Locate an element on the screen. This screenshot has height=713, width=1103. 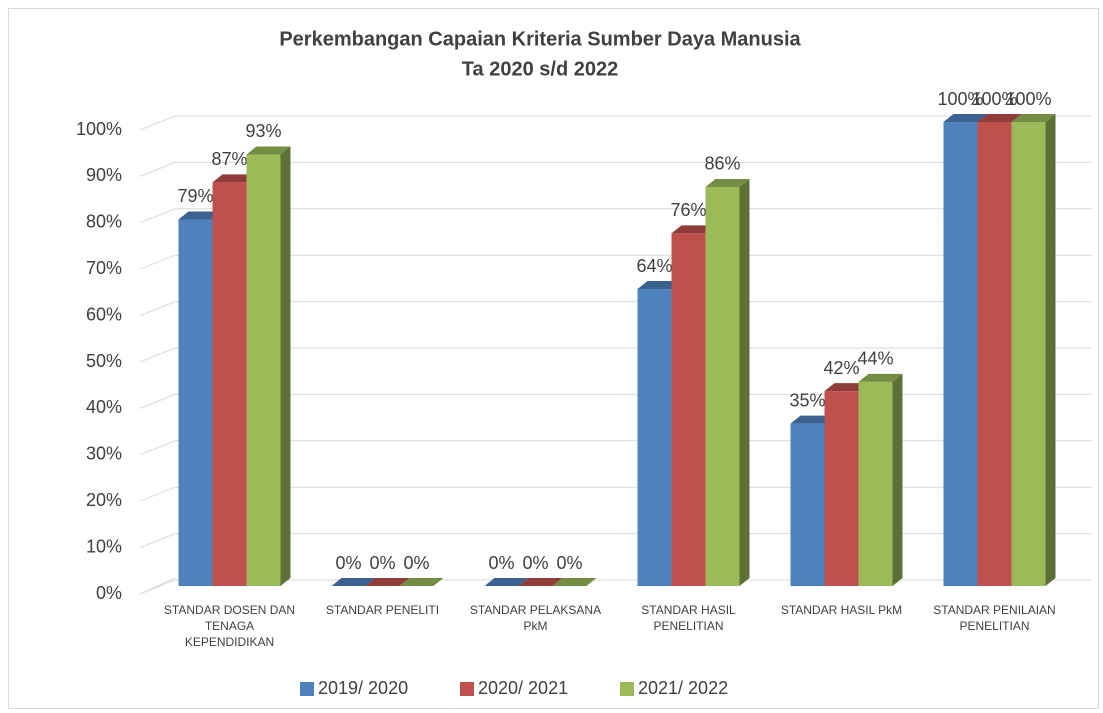
legend-label: 2021/ 2022 is located at coordinates (683, 688).